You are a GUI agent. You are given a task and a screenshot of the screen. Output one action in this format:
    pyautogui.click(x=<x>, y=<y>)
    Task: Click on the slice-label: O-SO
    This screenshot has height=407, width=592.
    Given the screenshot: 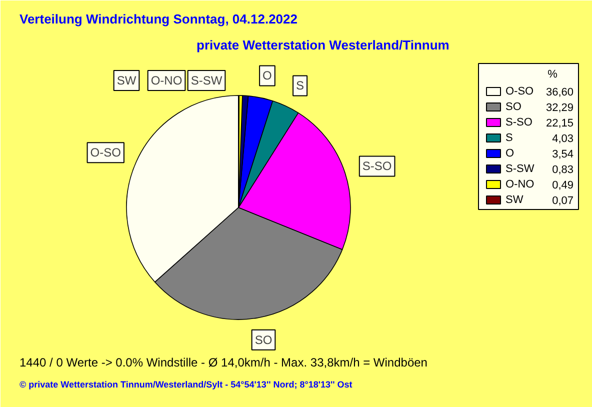 What is the action you would take?
    pyautogui.click(x=105, y=153)
    